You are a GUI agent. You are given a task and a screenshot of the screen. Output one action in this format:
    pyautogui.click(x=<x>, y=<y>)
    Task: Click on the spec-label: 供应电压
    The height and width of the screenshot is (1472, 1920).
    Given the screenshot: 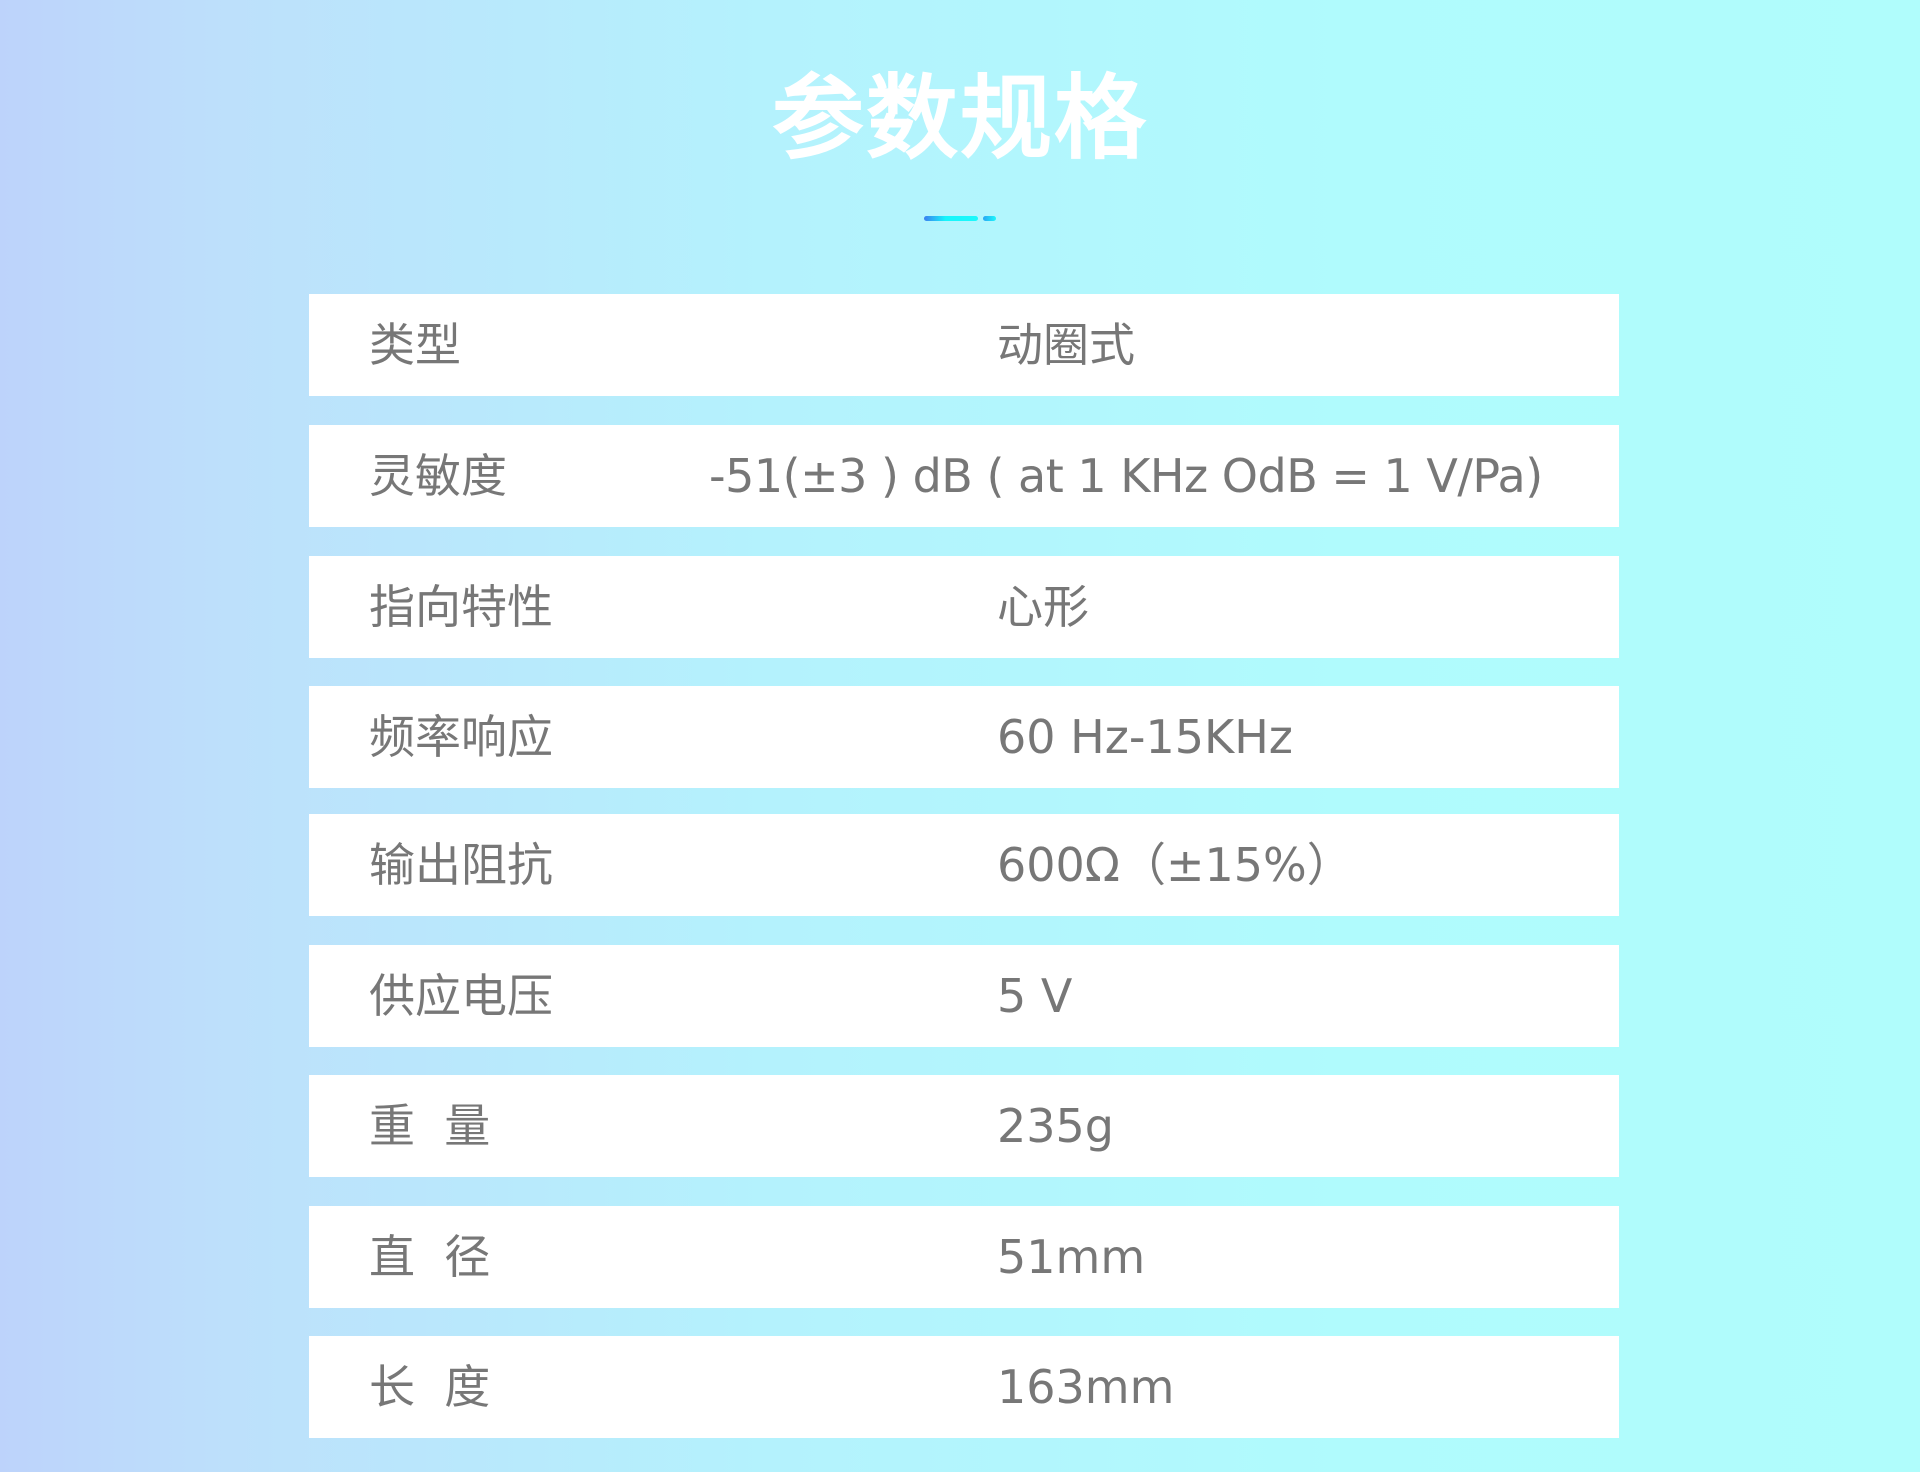 What is the action you would take?
    pyautogui.click(x=461, y=996)
    